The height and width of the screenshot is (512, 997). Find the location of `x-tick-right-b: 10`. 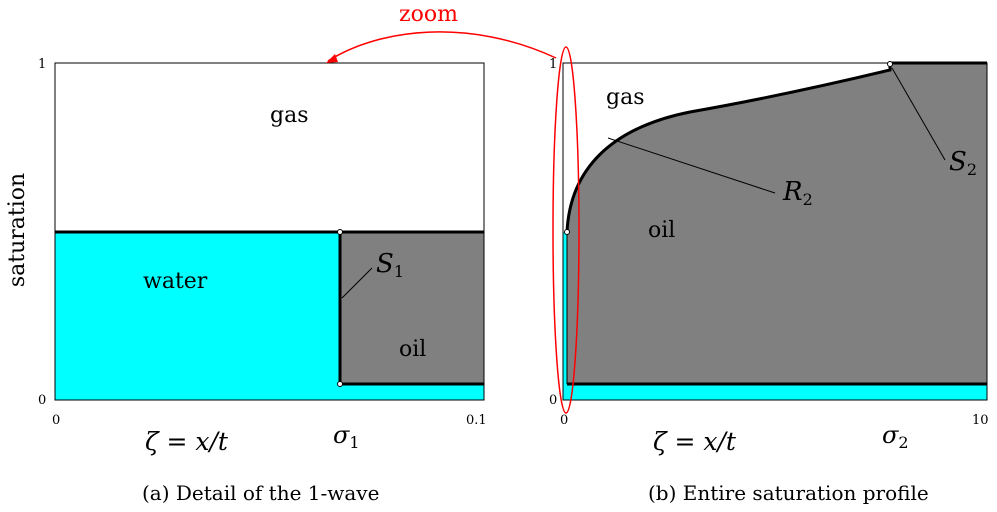

x-tick-right-b: 10 is located at coordinates (980, 420).